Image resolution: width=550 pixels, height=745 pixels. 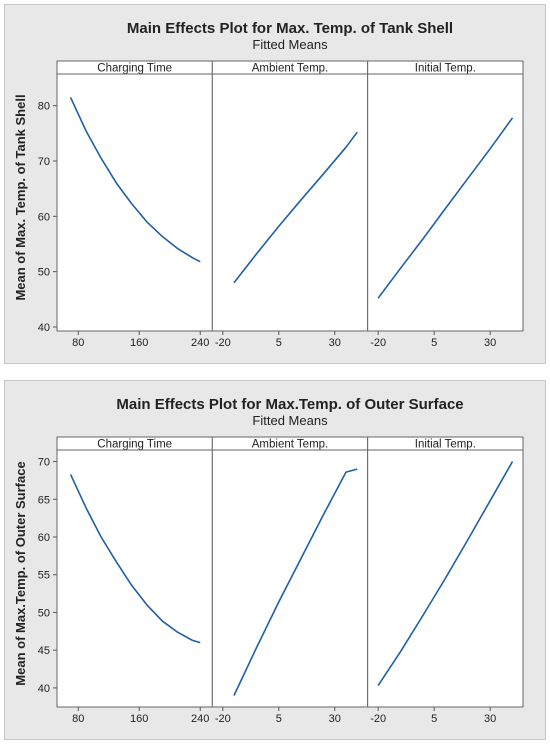 What do you see at coordinates (44, 107) in the screenshot?
I see `y-tick-label: 80` at bounding box center [44, 107].